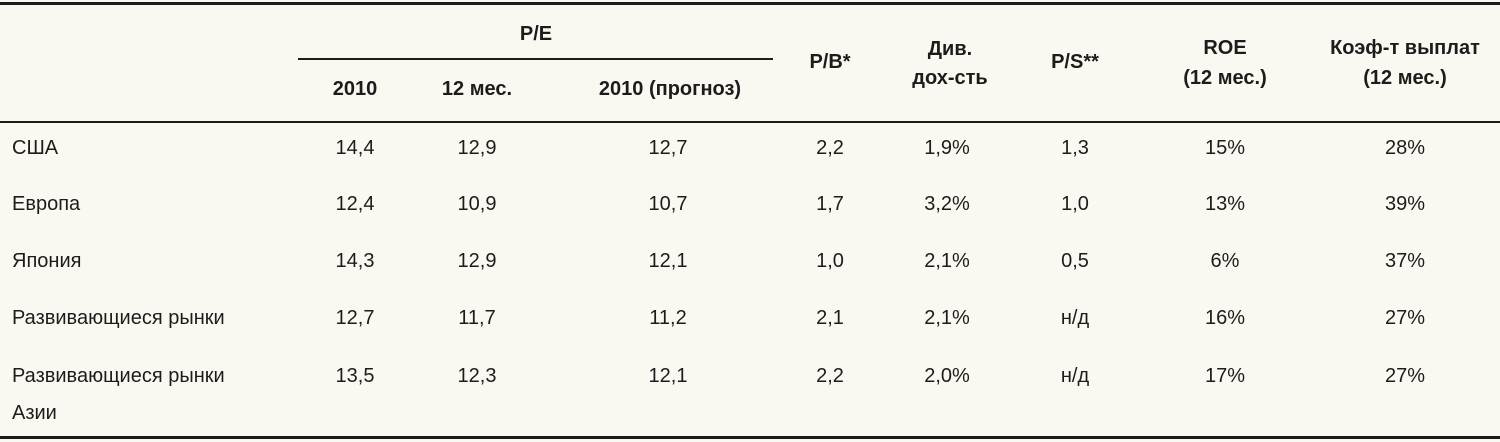 The height and width of the screenshot is (442, 1500). What do you see at coordinates (1225, 148) in the screenshot?
I see `cell-roe: 15%` at bounding box center [1225, 148].